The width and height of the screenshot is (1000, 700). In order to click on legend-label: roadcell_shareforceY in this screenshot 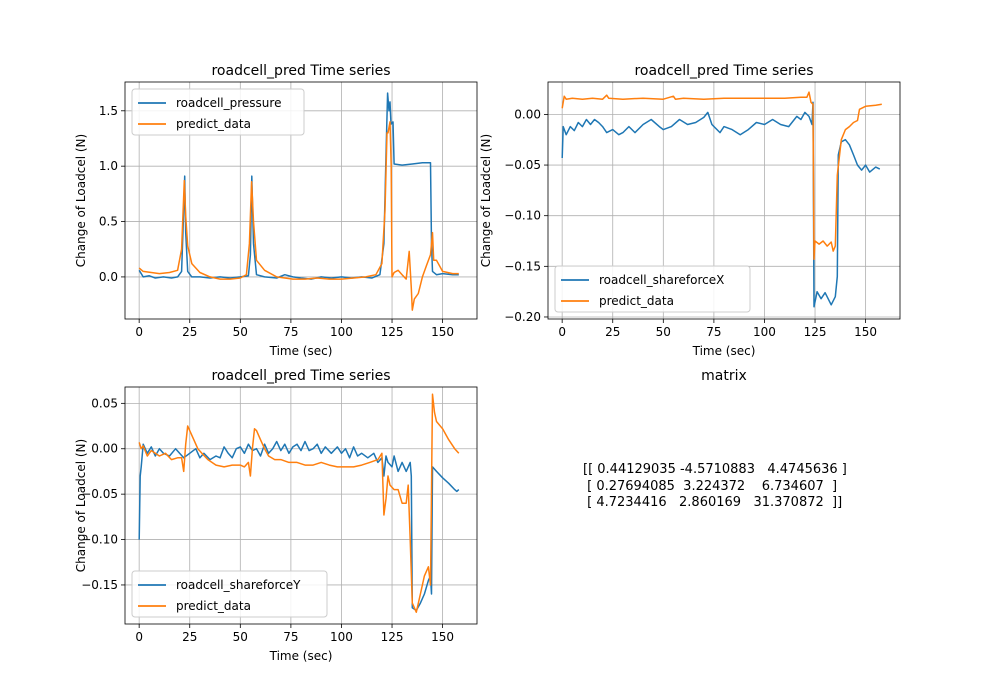, I will do `click(238, 585)`.